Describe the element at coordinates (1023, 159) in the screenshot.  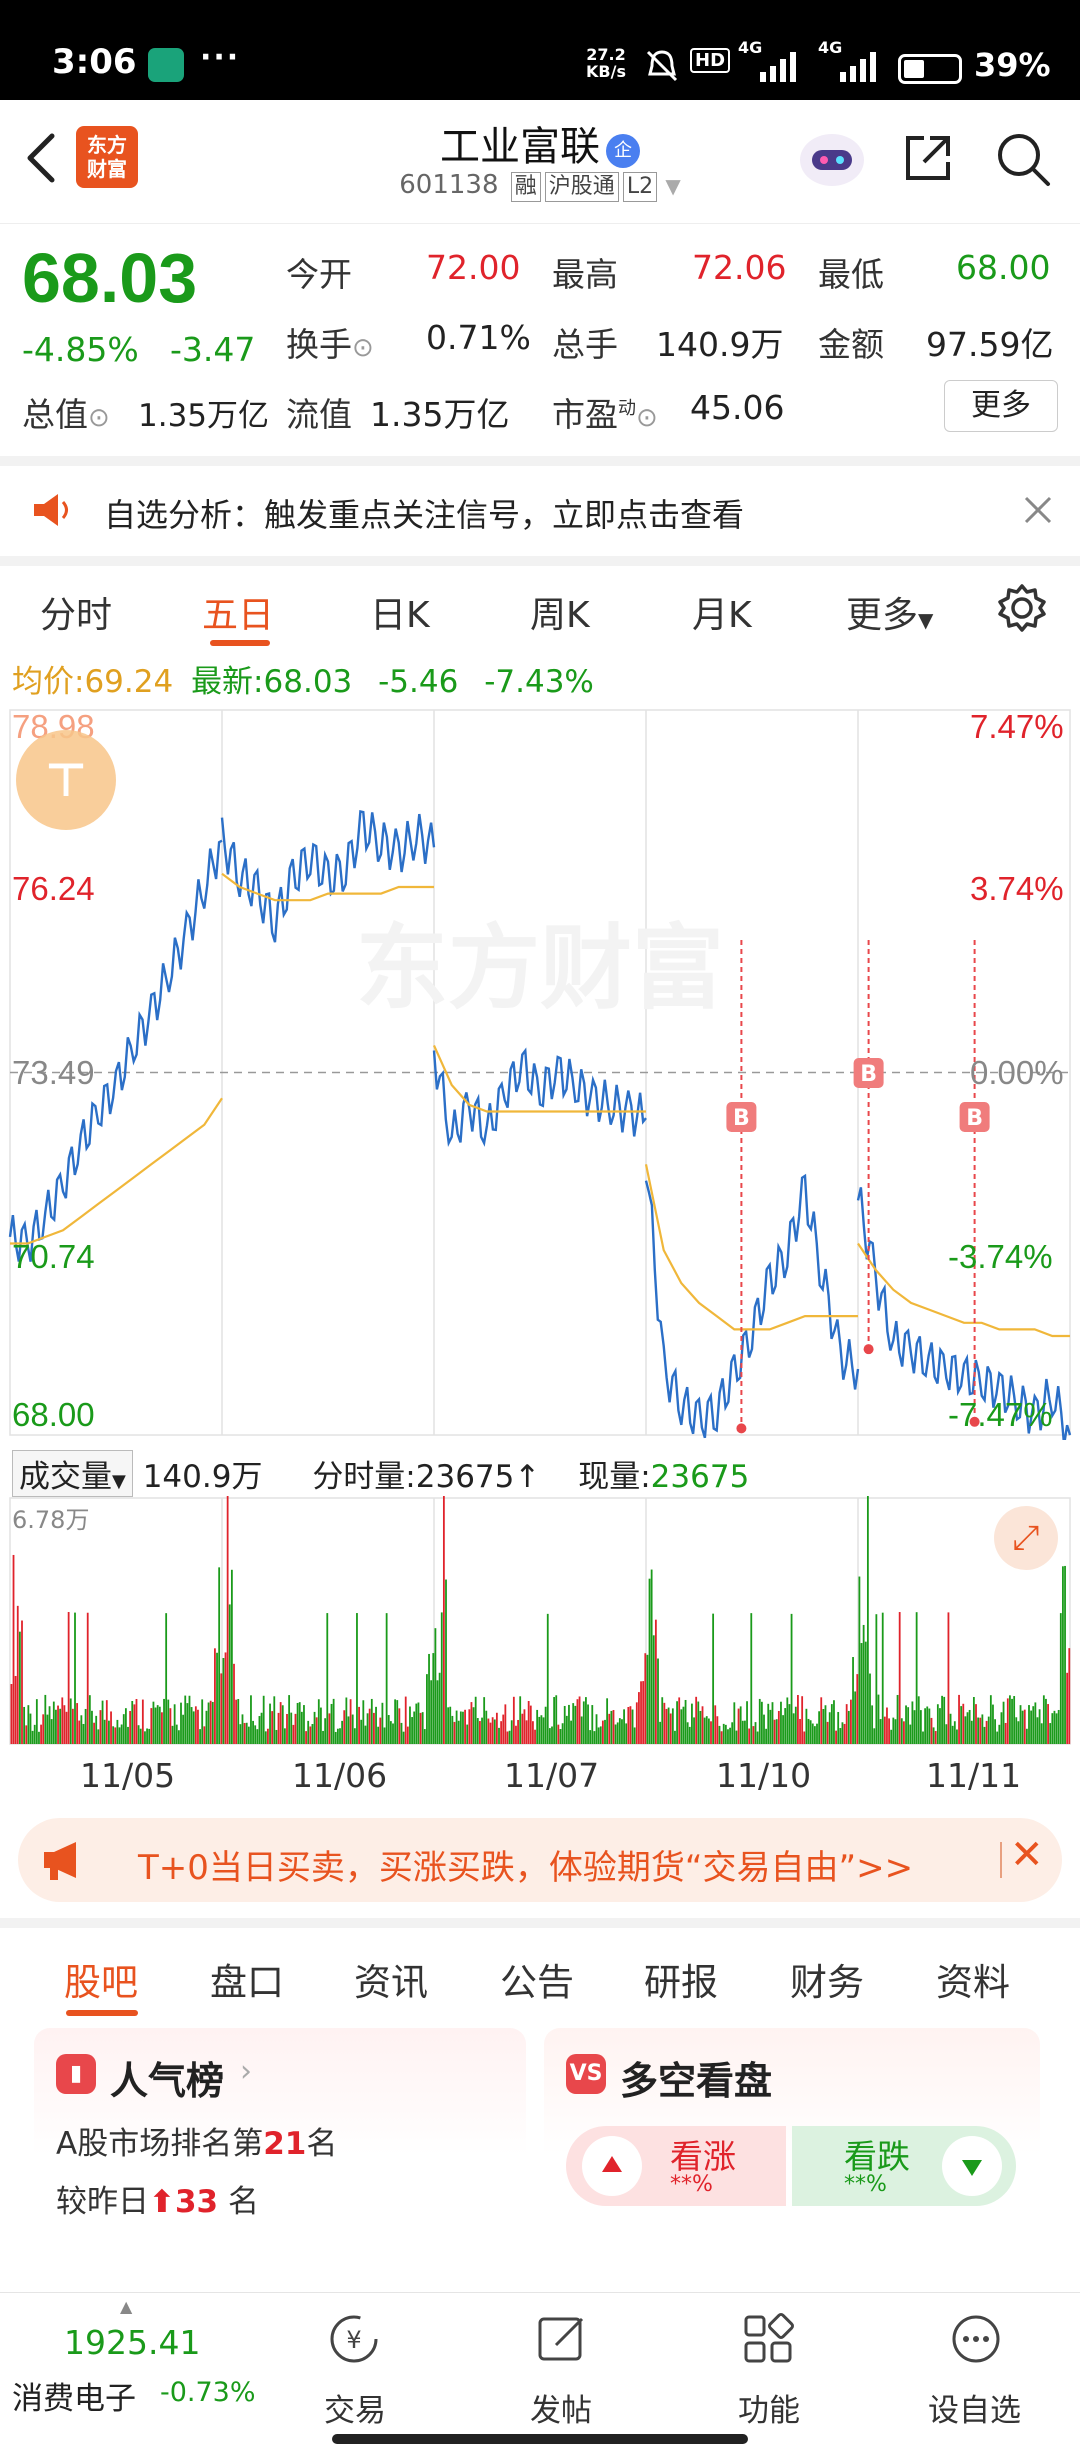
I see `search-icon` at that location.